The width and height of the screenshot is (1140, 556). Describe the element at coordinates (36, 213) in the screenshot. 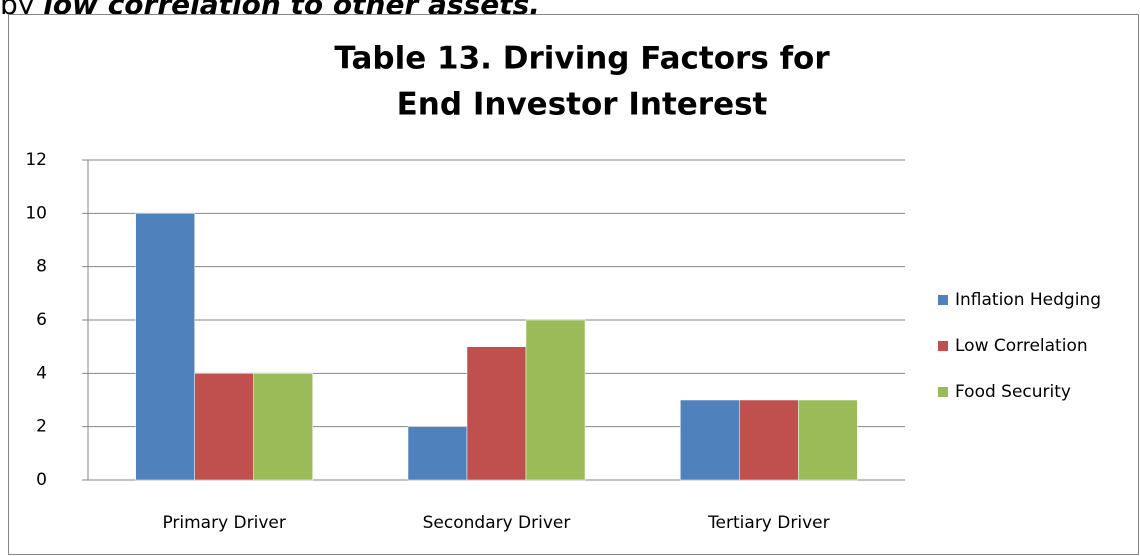

I see `y-tick-label: 10` at that location.